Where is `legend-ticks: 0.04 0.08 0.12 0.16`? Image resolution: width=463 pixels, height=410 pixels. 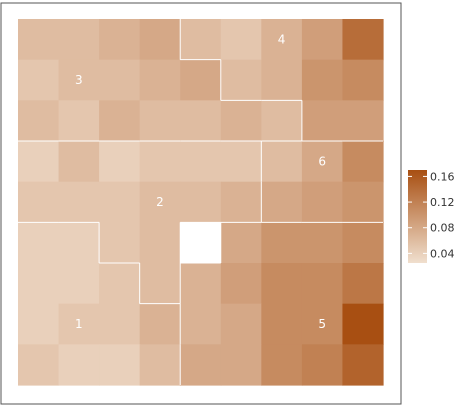 legend-ticks: 0.04 0.08 0.12 0.16 is located at coordinates (431, 215).